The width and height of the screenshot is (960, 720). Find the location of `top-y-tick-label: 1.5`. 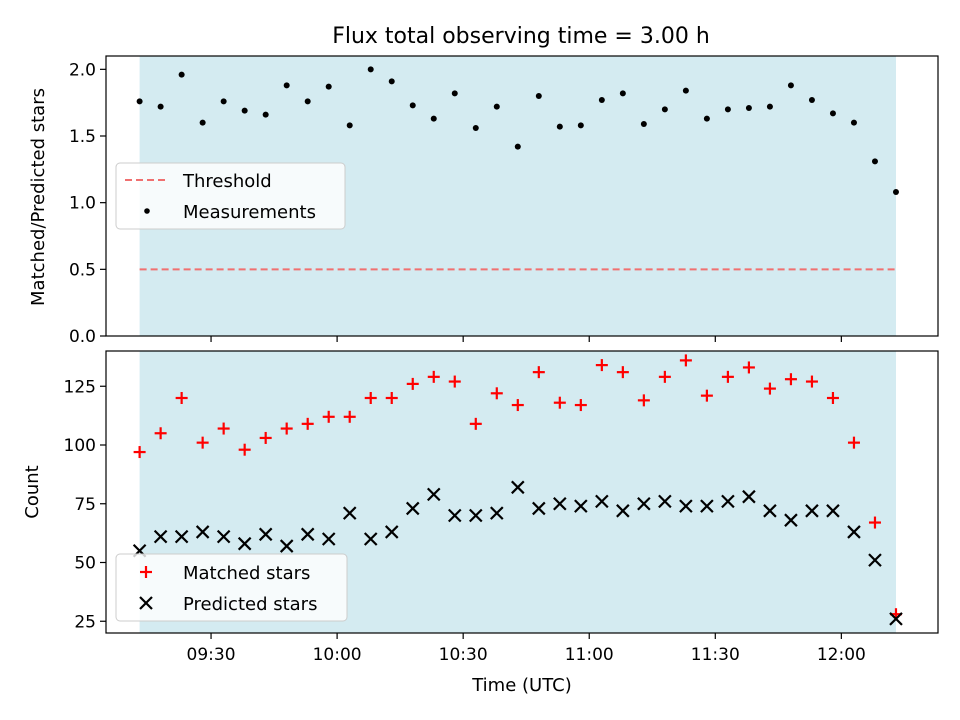

top-y-tick-label: 1.5 is located at coordinates (82, 137).